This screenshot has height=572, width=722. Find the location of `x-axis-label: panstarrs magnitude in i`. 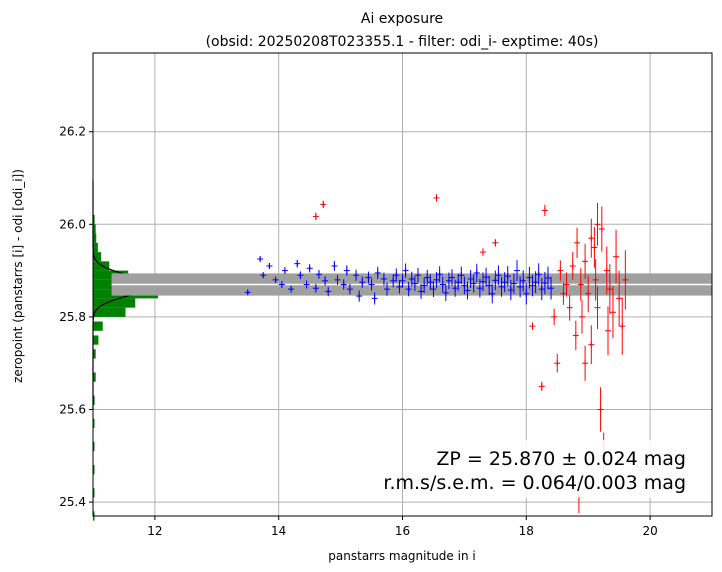

x-axis-label: panstarrs magnitude in i is located at coordinates (401, 556).